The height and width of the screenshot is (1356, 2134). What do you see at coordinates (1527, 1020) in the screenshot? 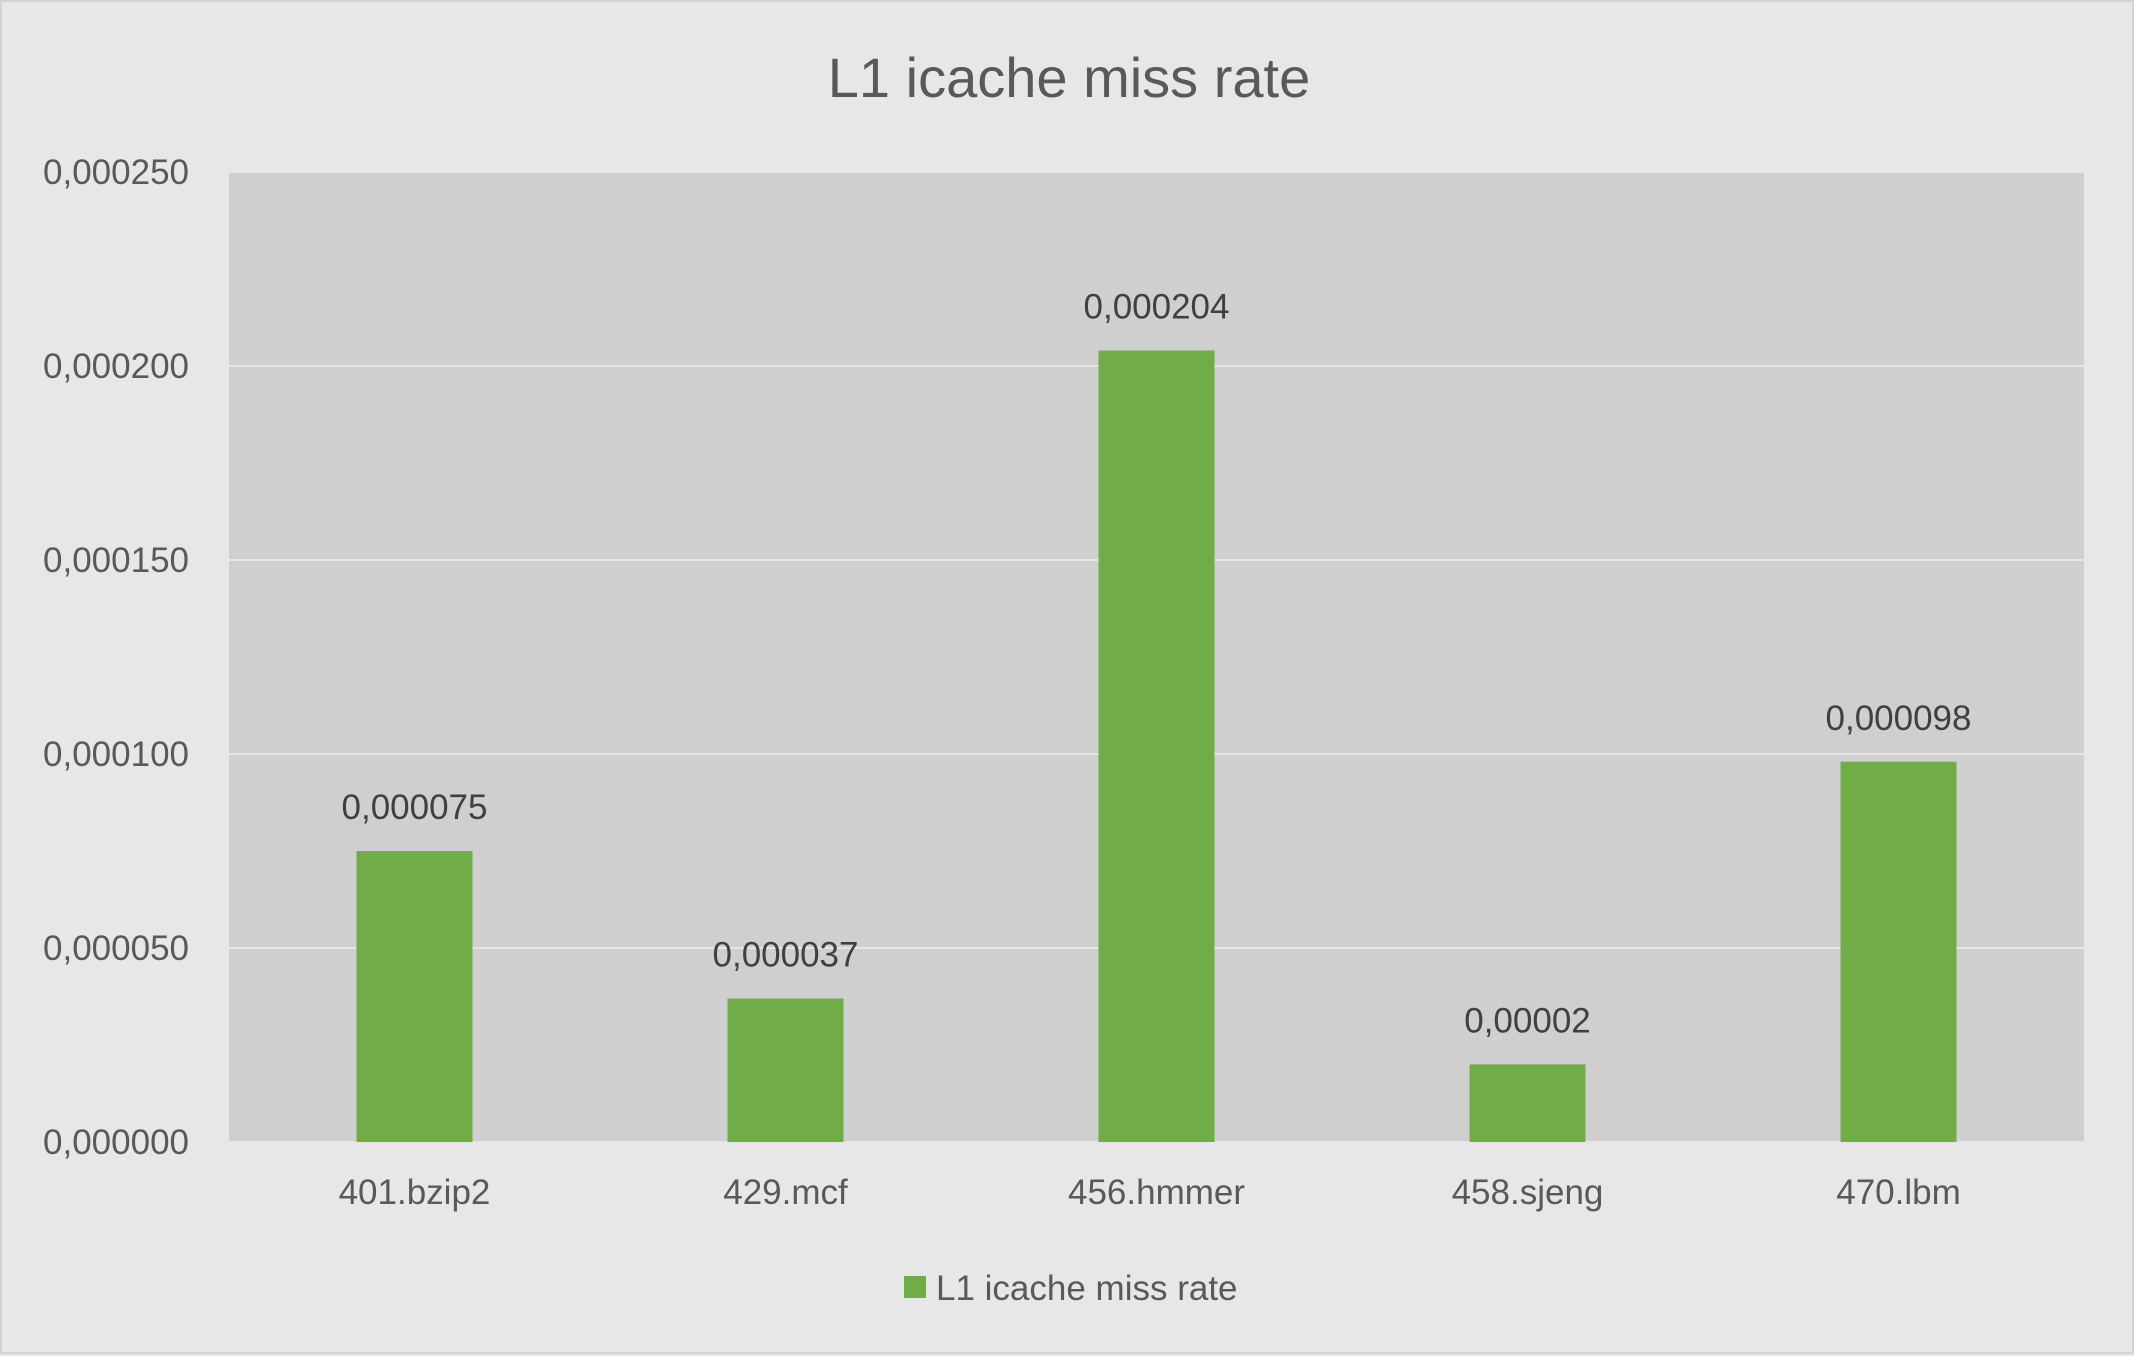
I see `data-label: 0,00002` at bounding box center [1527, 1020].